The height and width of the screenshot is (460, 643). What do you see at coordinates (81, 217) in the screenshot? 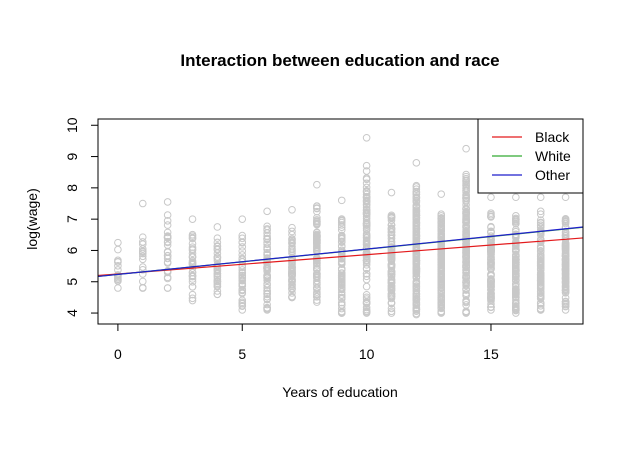
I see `y-axis: 4 5 6 7 8 9 10` at bounding box center [81, 217].